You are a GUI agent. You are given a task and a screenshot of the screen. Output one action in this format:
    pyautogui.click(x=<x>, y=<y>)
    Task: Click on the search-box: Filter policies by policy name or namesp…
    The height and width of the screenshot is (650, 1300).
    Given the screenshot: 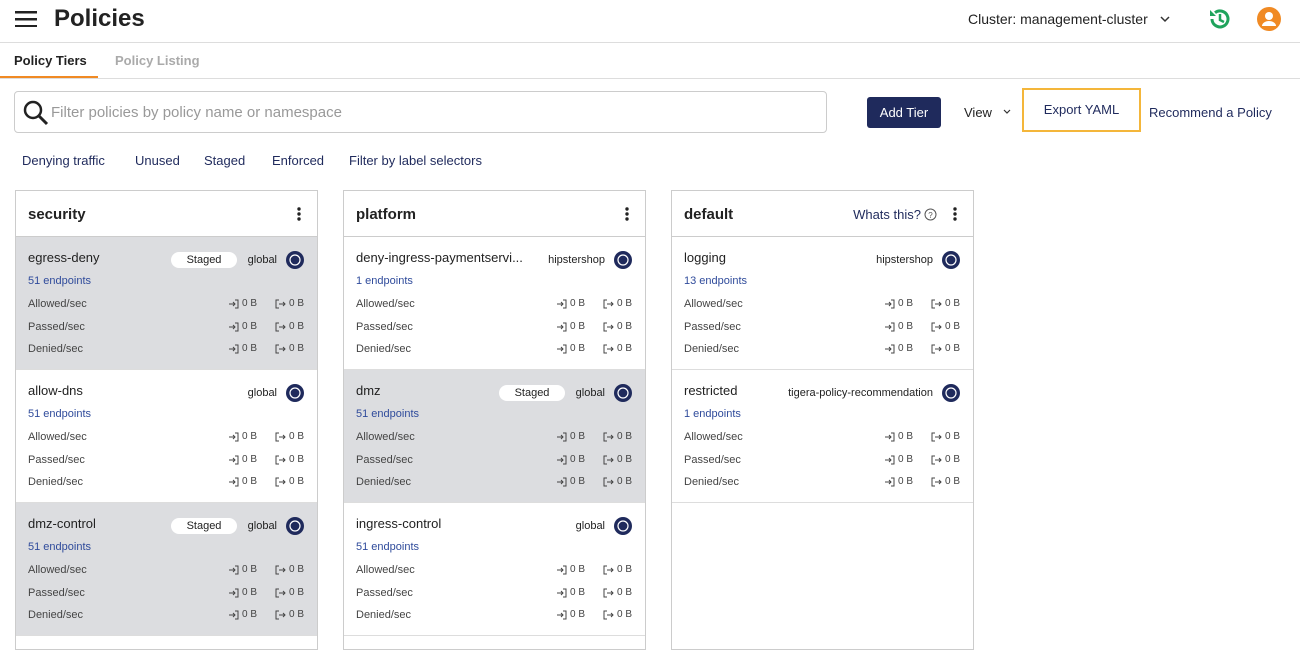 What is the action you would take?
    pyautogui.click(x=420, y=112)
    